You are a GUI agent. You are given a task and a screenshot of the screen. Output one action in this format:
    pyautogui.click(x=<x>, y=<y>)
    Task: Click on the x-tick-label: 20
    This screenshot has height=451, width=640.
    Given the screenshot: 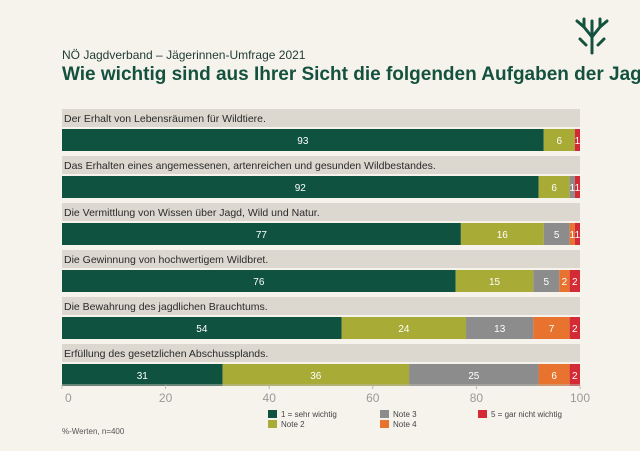 What is the action you would take?
    pyautogui.click(x=166, y=398)
    